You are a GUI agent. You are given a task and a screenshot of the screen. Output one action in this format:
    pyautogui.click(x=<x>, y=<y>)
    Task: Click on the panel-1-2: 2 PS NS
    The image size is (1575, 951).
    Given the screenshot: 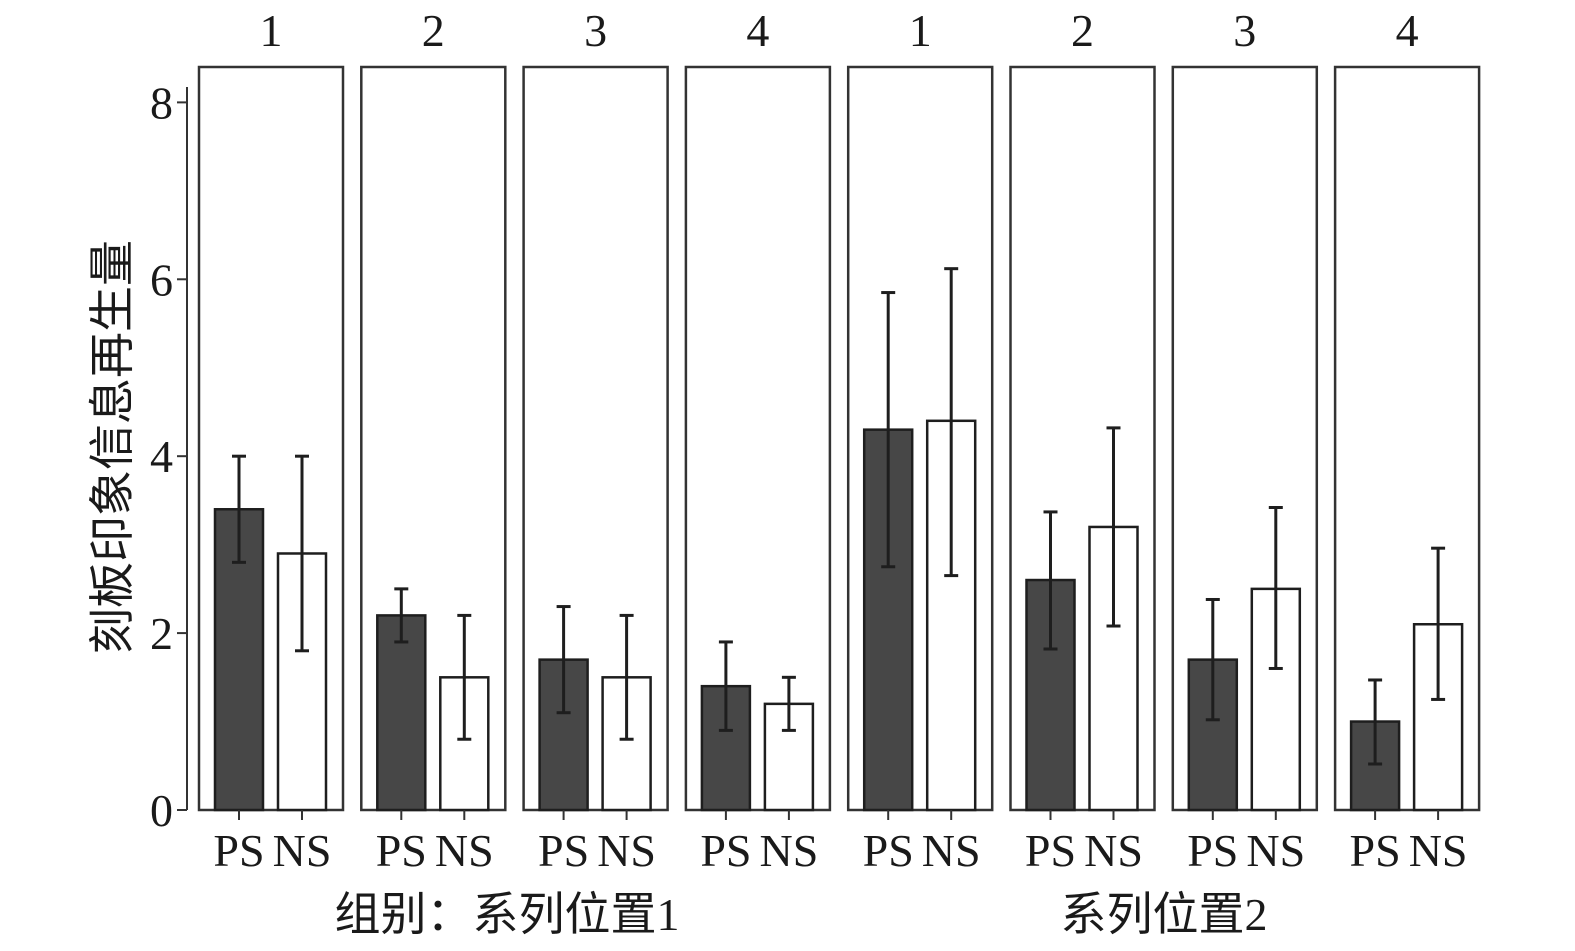 What is the action you would take?
    pyautogui.click(x=1082, y=440)
    